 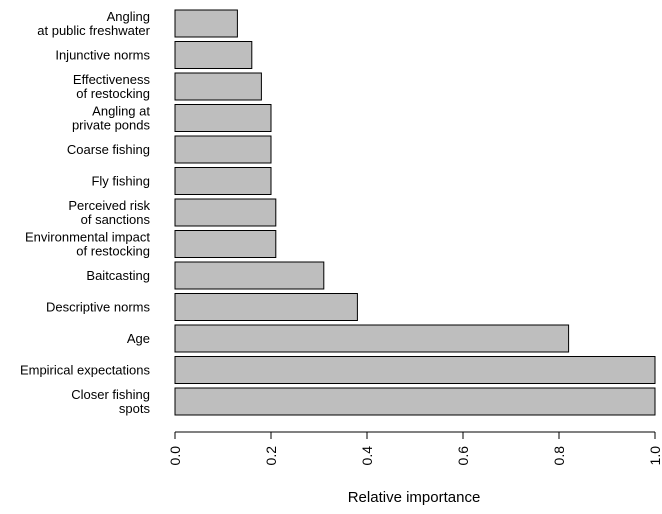 What do you see at coordinates (414, 497) in the screenshot?
I see `x-axis-title: Relative importance` at bounding box center [414, 497].